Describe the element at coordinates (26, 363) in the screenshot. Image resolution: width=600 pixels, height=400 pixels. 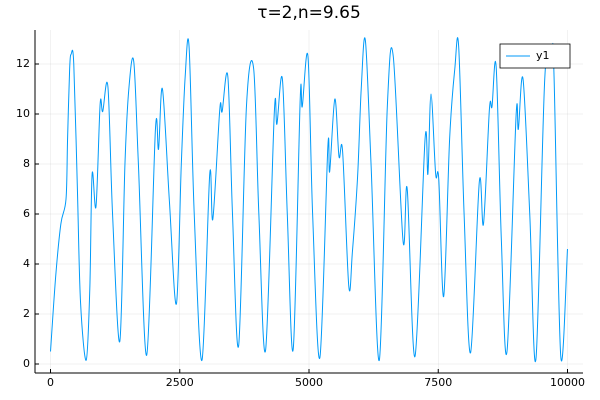
I see `y-tick-label: 0` at that location.